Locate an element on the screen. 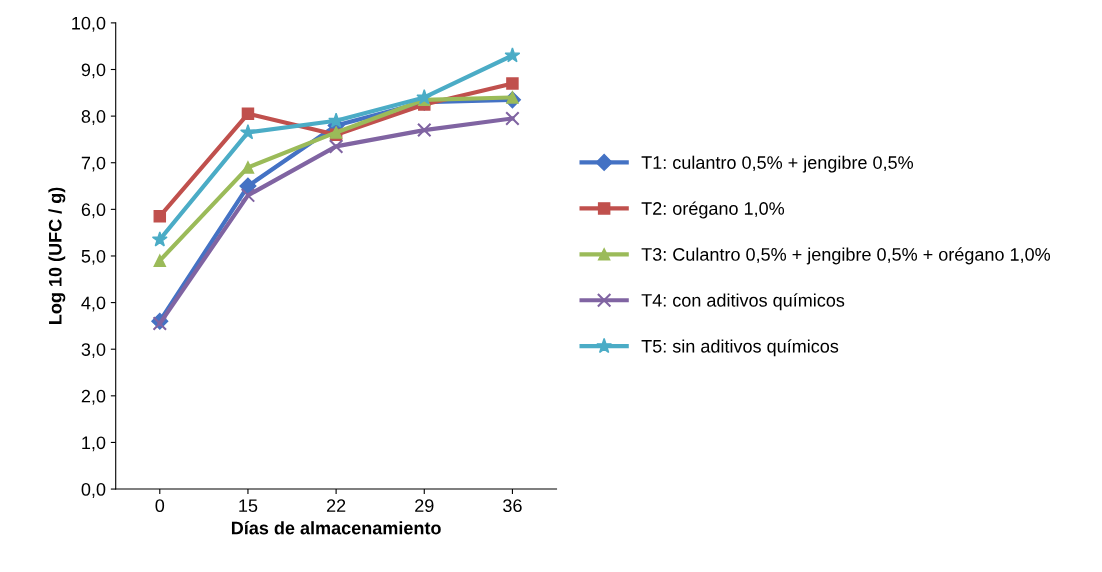  x-tick-label: 0 is located at coordinates (160, 506).